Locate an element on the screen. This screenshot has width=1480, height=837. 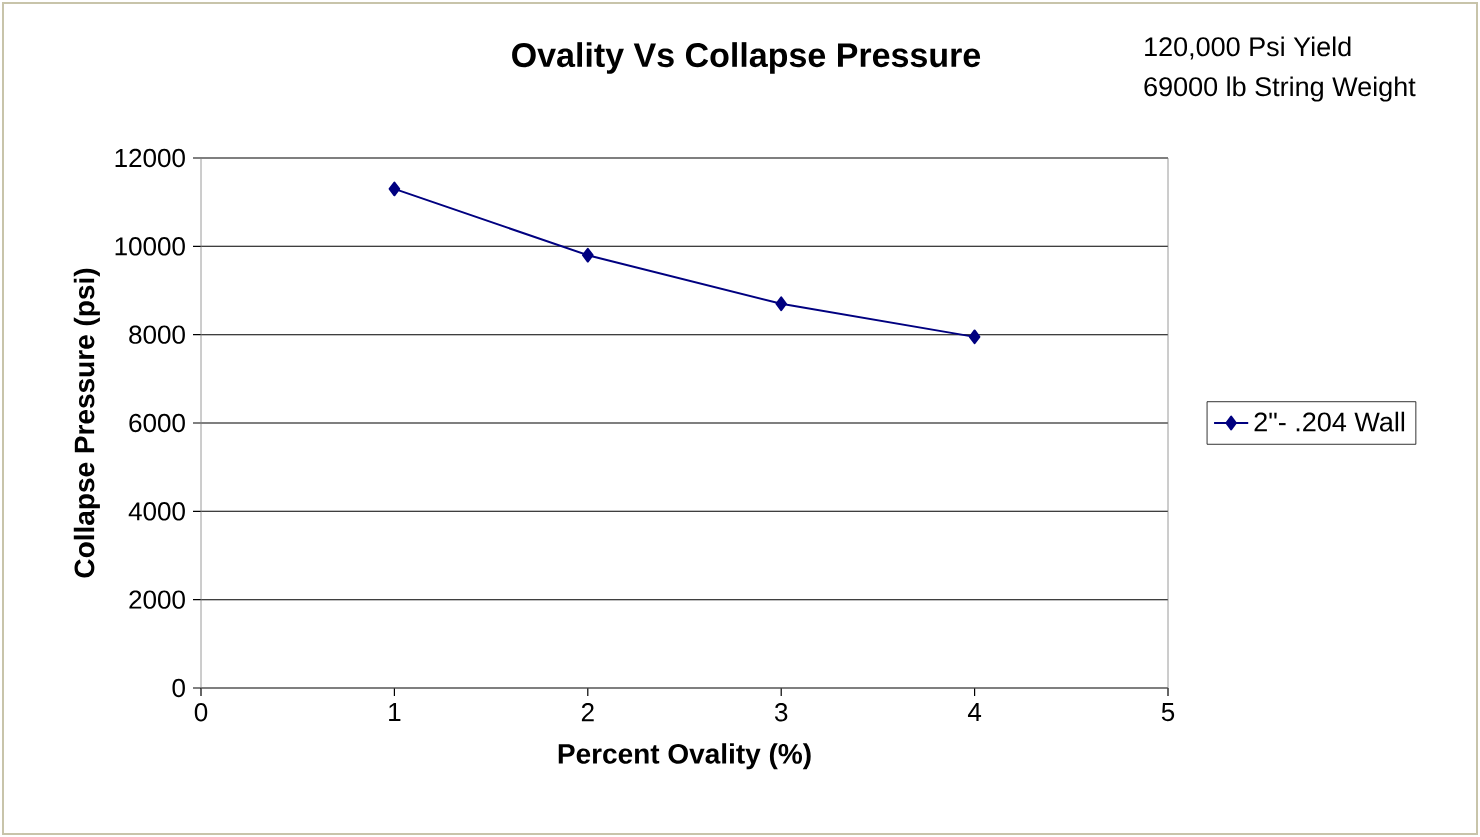
y-axis-title: Collapse Pressure (psi) is located at coordinates (86, 423).